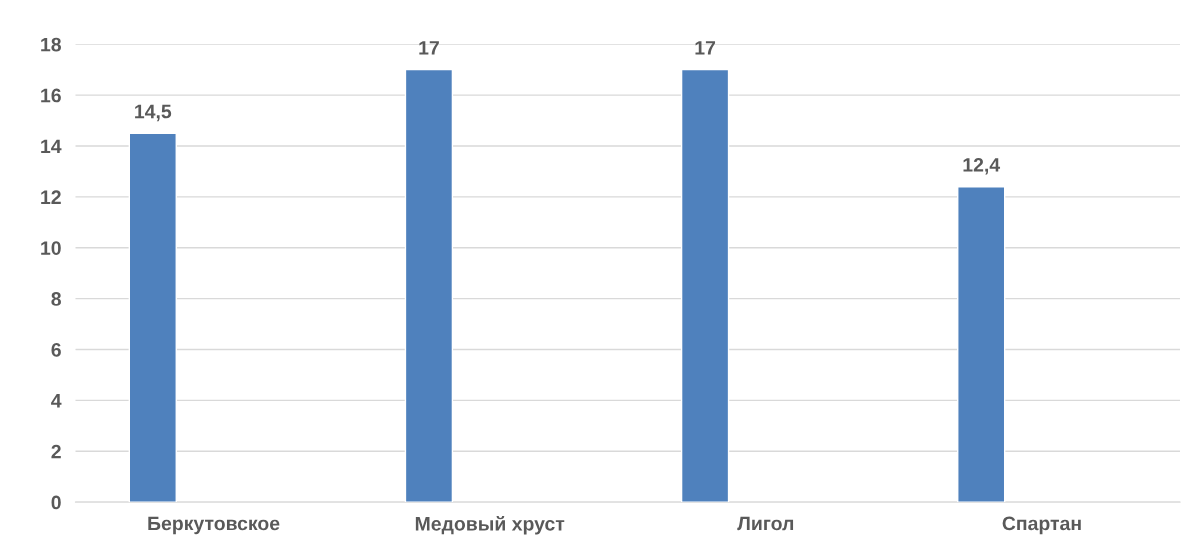  Describe the element at coordinates (56, 349) in the screenshot. I see `y-tick-label: 6` at that location.